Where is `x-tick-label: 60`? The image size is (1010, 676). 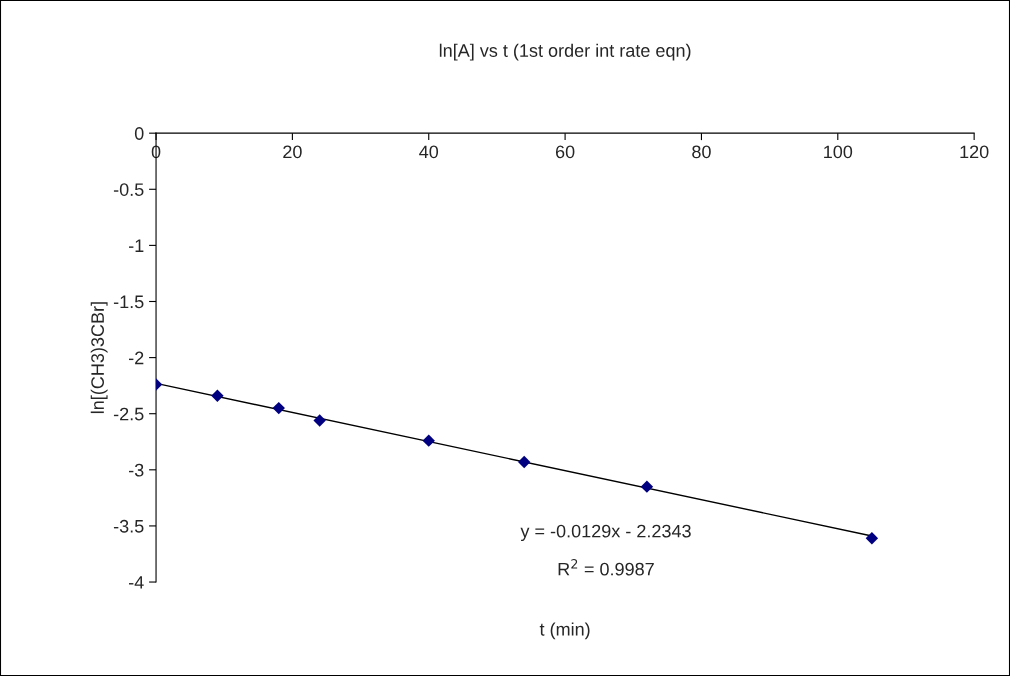
x-tick-label: 60 is located at coordinates (565, 152).